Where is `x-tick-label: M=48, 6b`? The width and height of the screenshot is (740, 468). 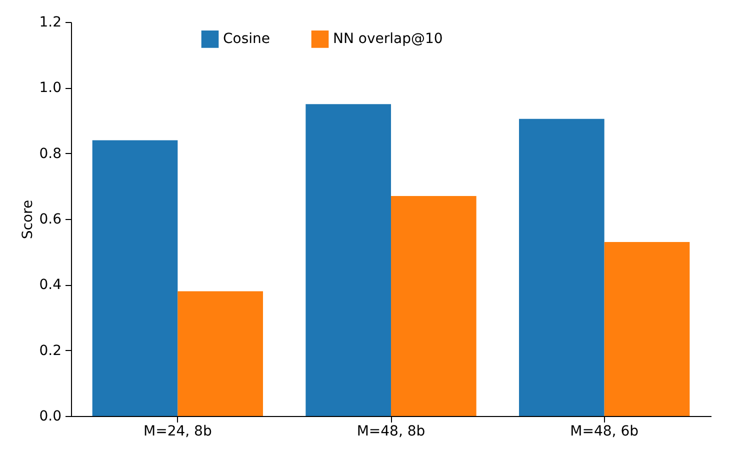
x-tick-label: M=48, 6b is located at coordinates (604, 432).